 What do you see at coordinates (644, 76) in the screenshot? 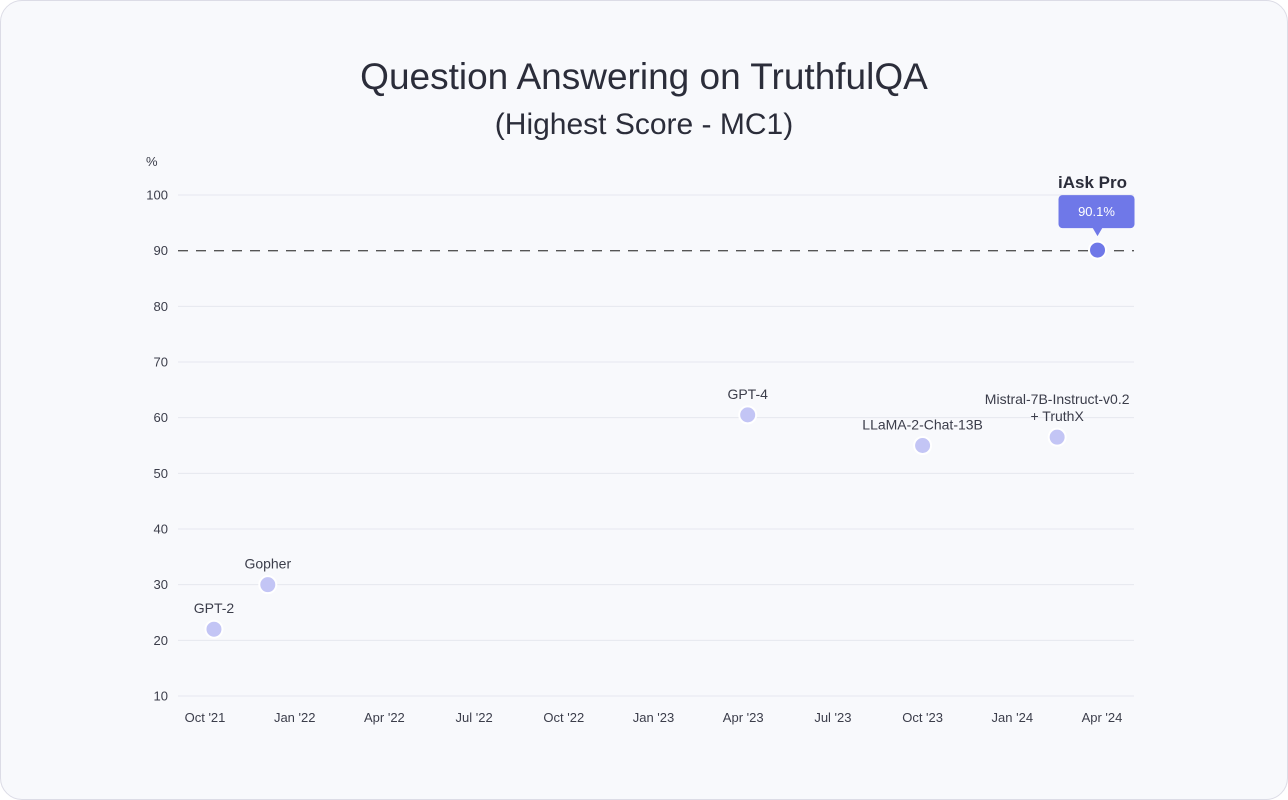
I see `chart-title: Question Answering on TruthfulQA` at bounding box center [644, 76].